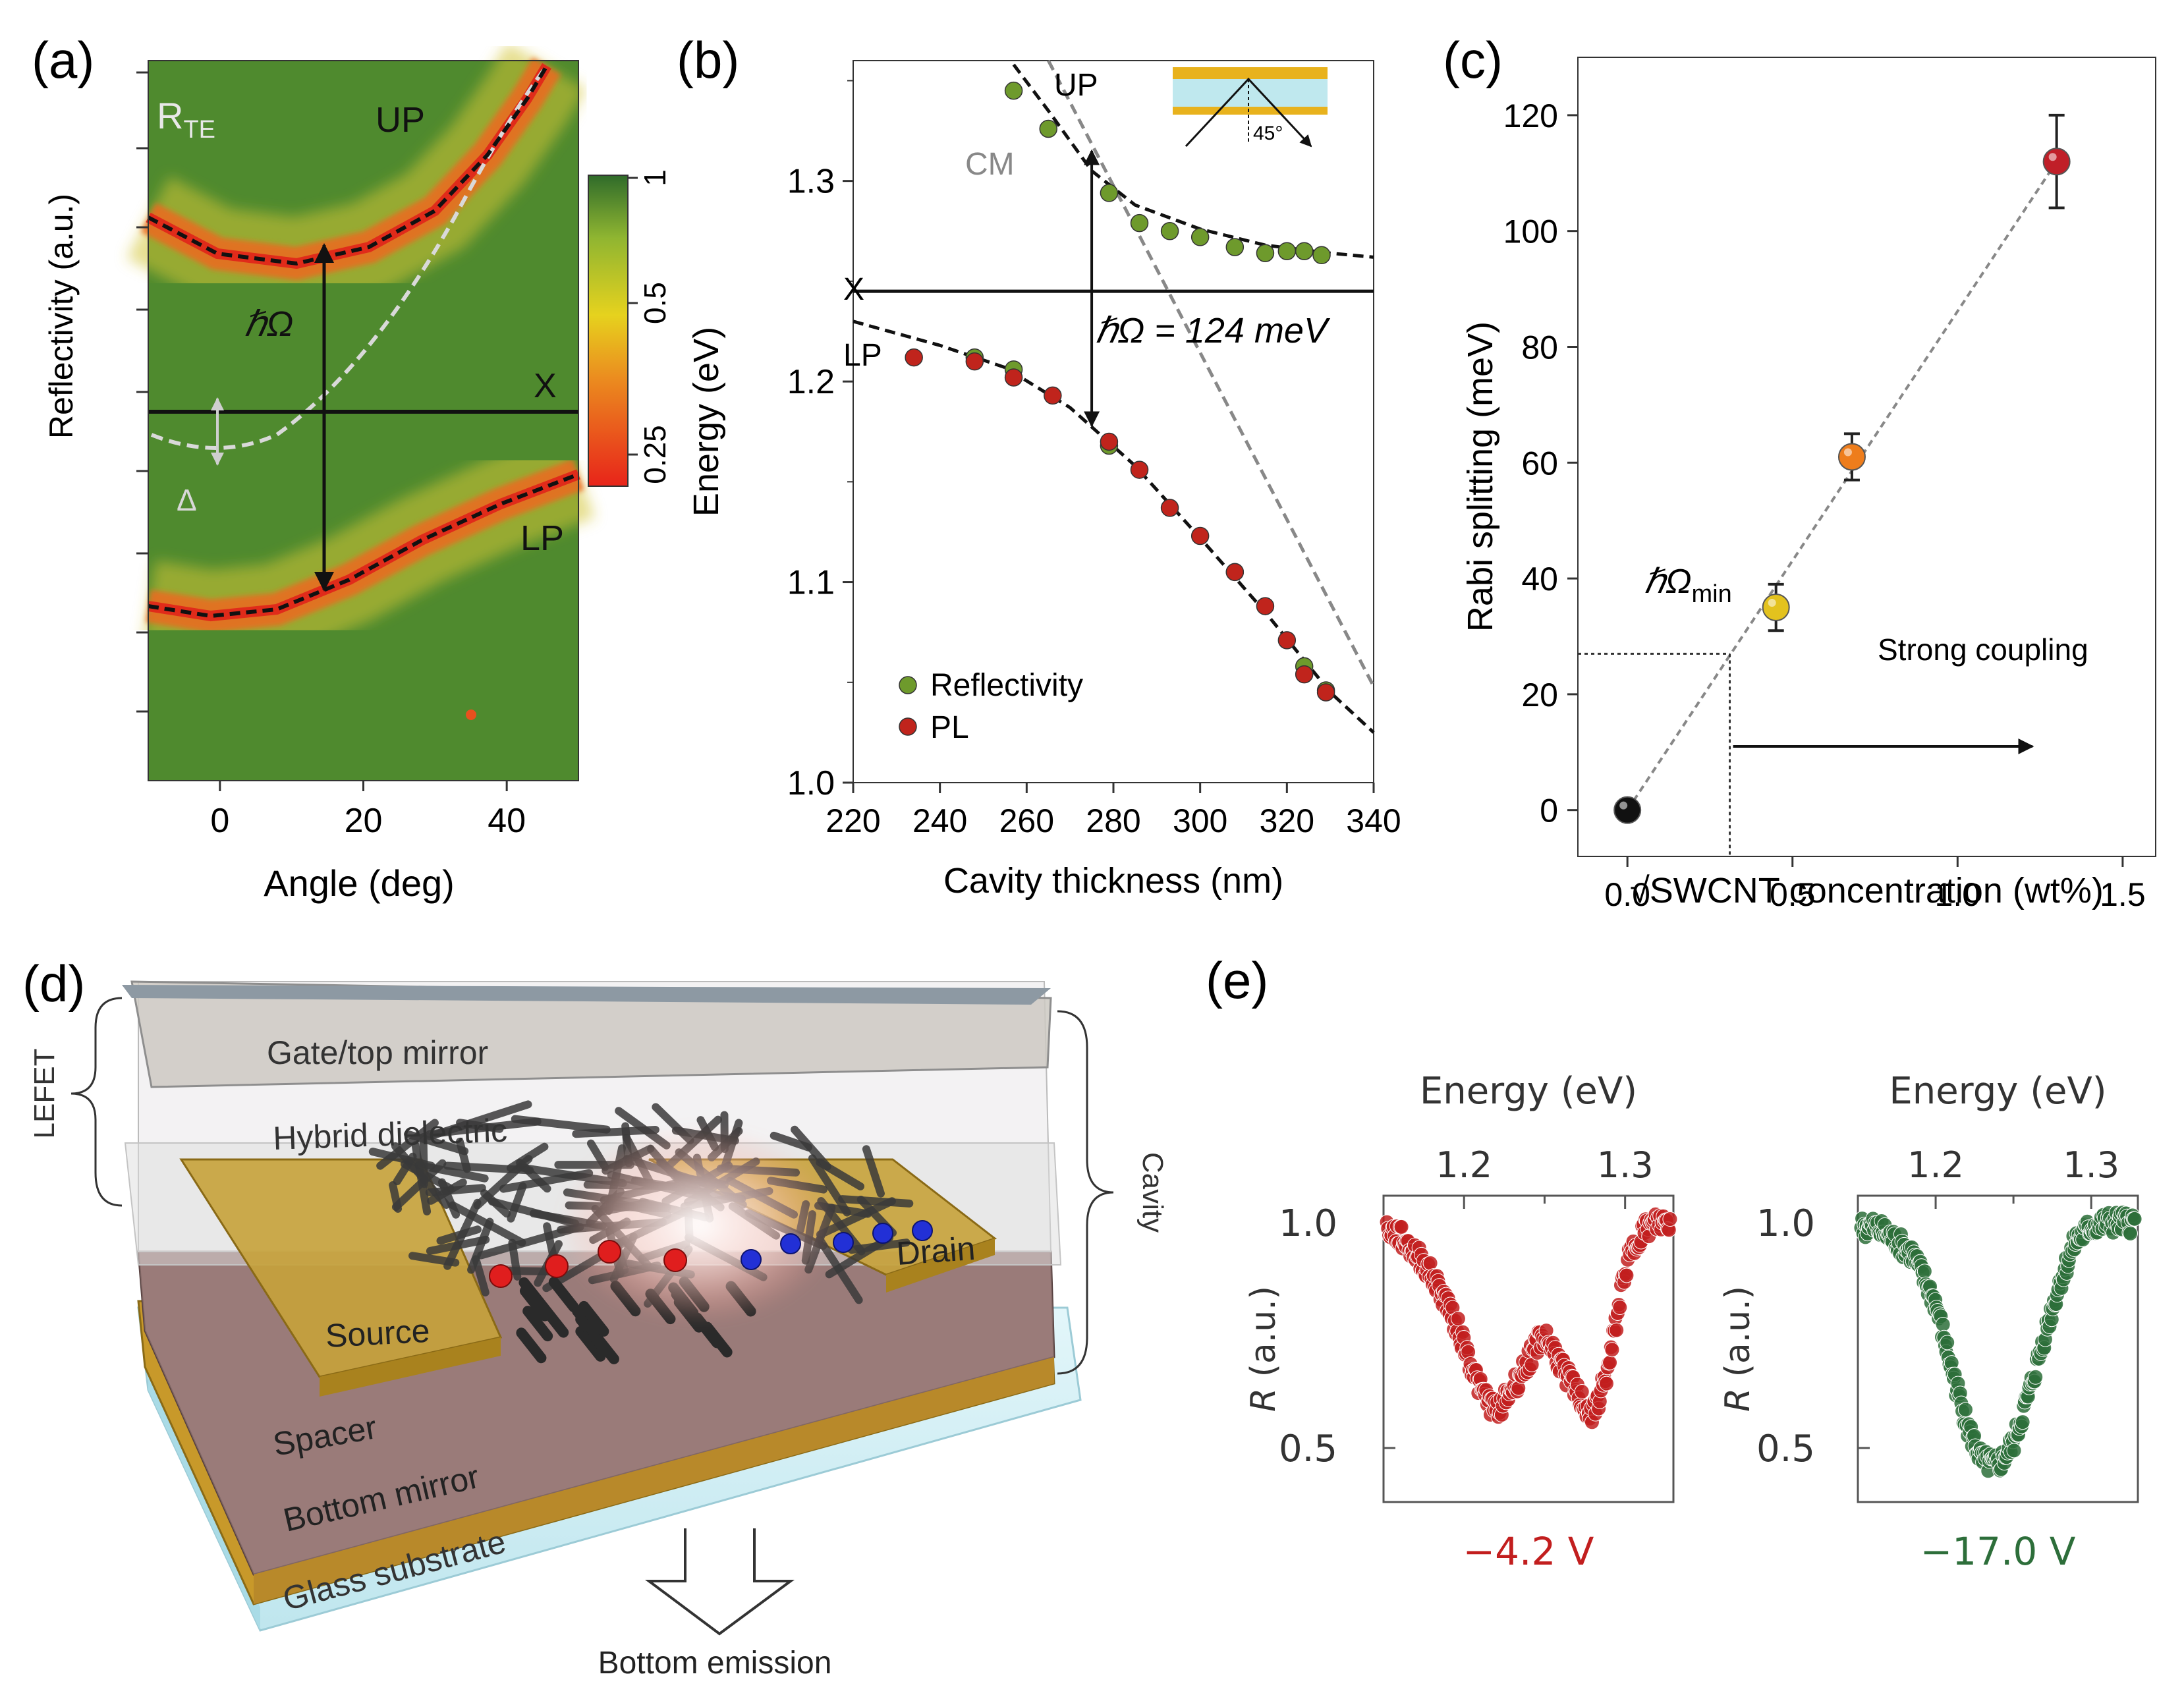 Image resolution: width=2184 pixels, height=1699 pixels. I want to click on y-tick-label: 120, so click(1530, 116).